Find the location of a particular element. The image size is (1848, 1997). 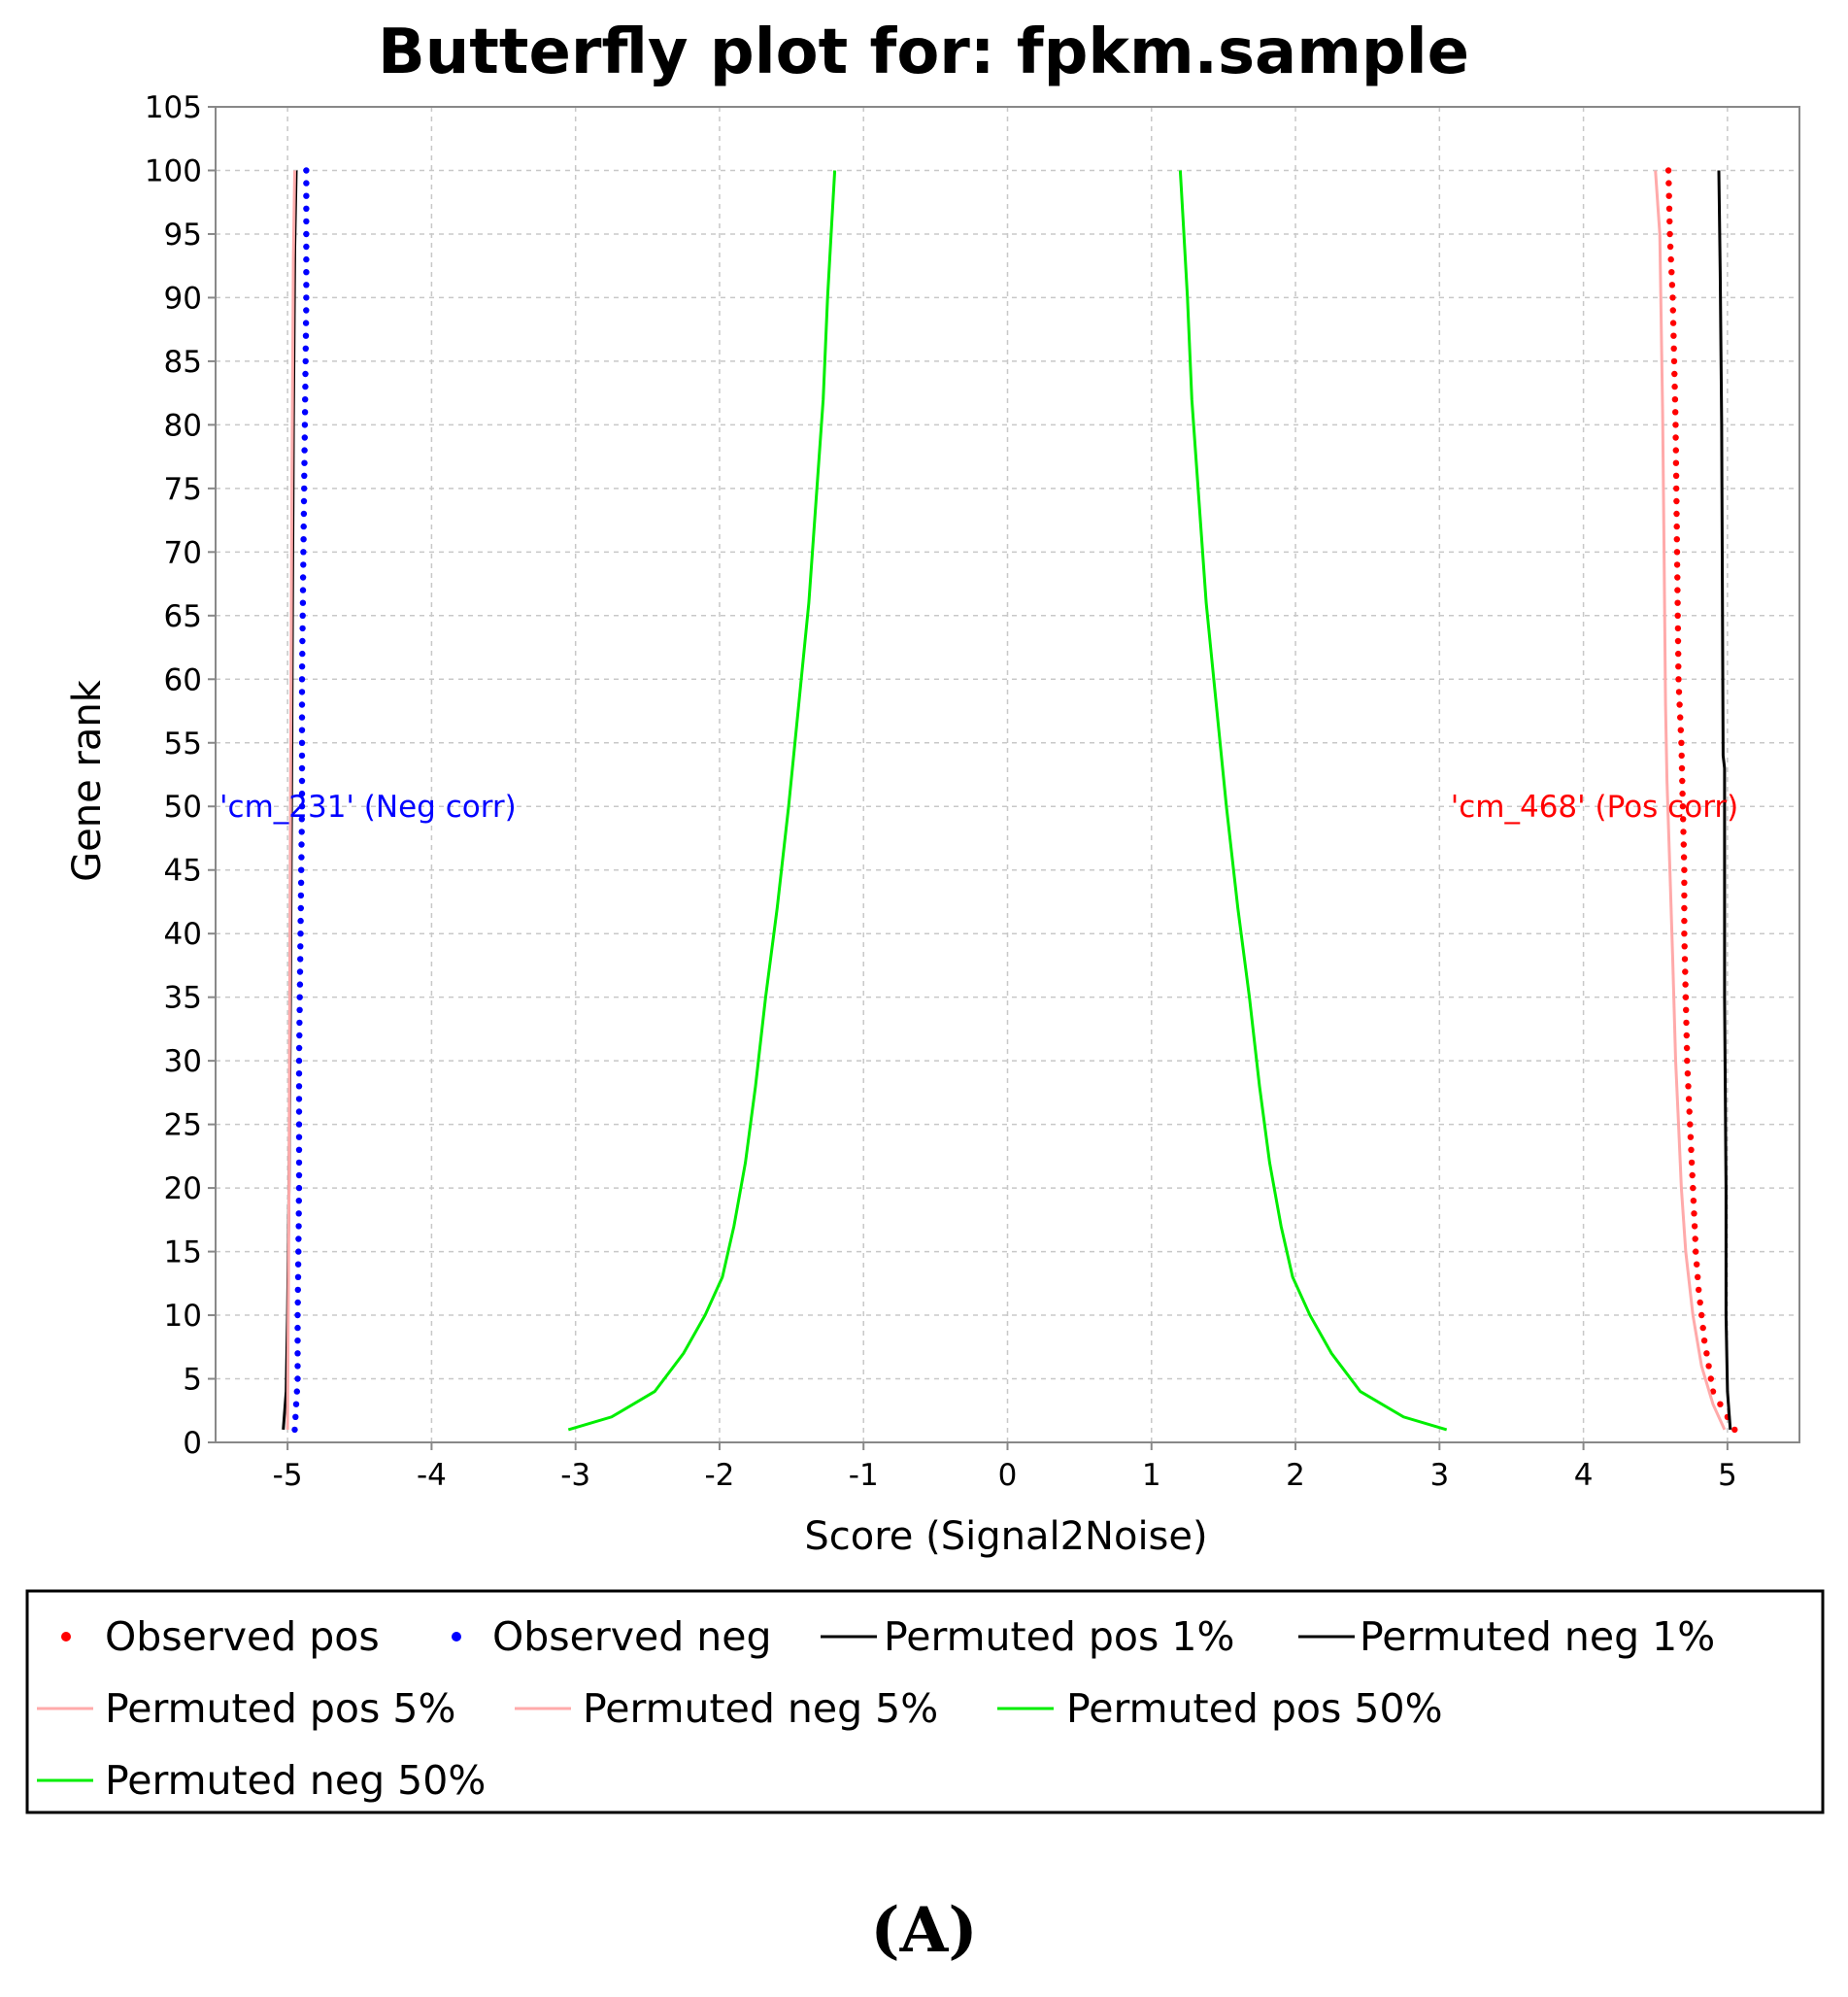

series-observed-neg is located at coordinates (300, 800).